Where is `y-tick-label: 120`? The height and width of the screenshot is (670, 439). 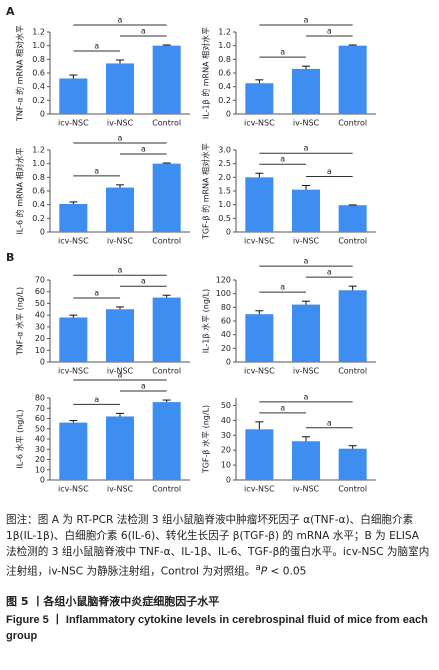
y-tick-label: 120 is located at coordinates (223, 280).